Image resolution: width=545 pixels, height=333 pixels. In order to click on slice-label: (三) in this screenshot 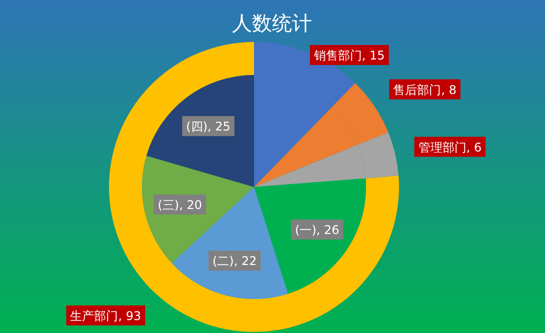, I will do `click(169, 205)`.